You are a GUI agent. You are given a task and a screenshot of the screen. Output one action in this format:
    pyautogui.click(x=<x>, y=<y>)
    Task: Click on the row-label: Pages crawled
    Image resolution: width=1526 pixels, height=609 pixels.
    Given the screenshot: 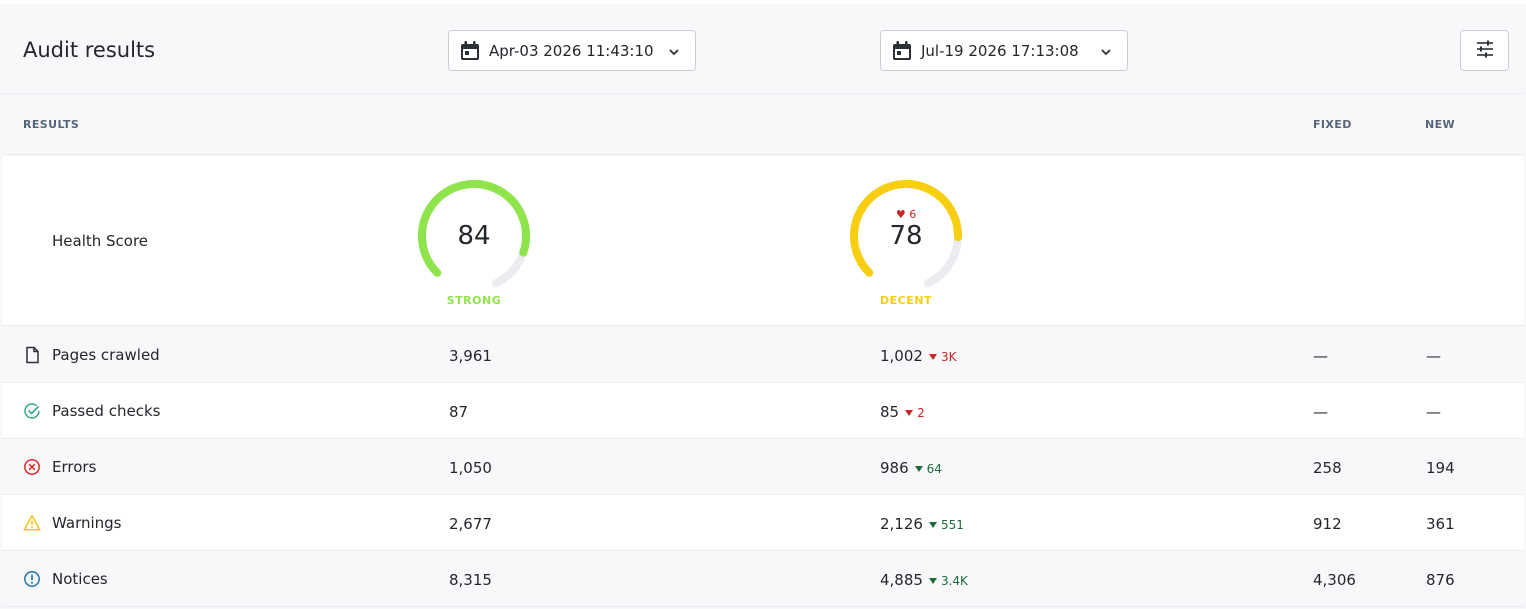 What is the action you would take?
    pyautogui.click(x=106, y=355)
    